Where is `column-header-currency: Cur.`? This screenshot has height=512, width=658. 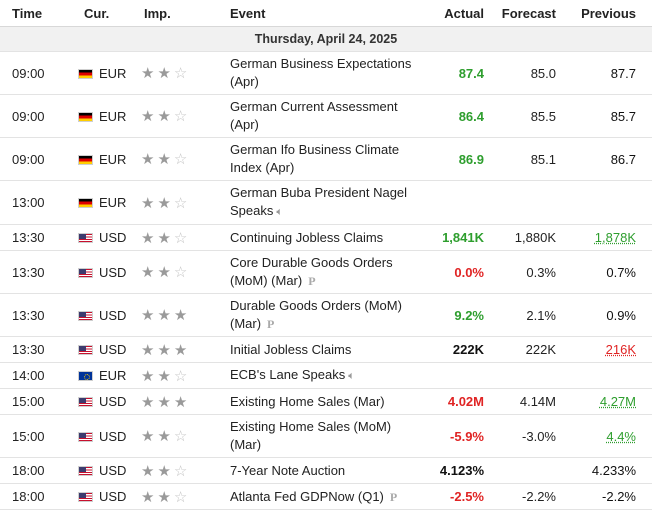
column-header-currency: Cur. is located at coordinates (108, 13).